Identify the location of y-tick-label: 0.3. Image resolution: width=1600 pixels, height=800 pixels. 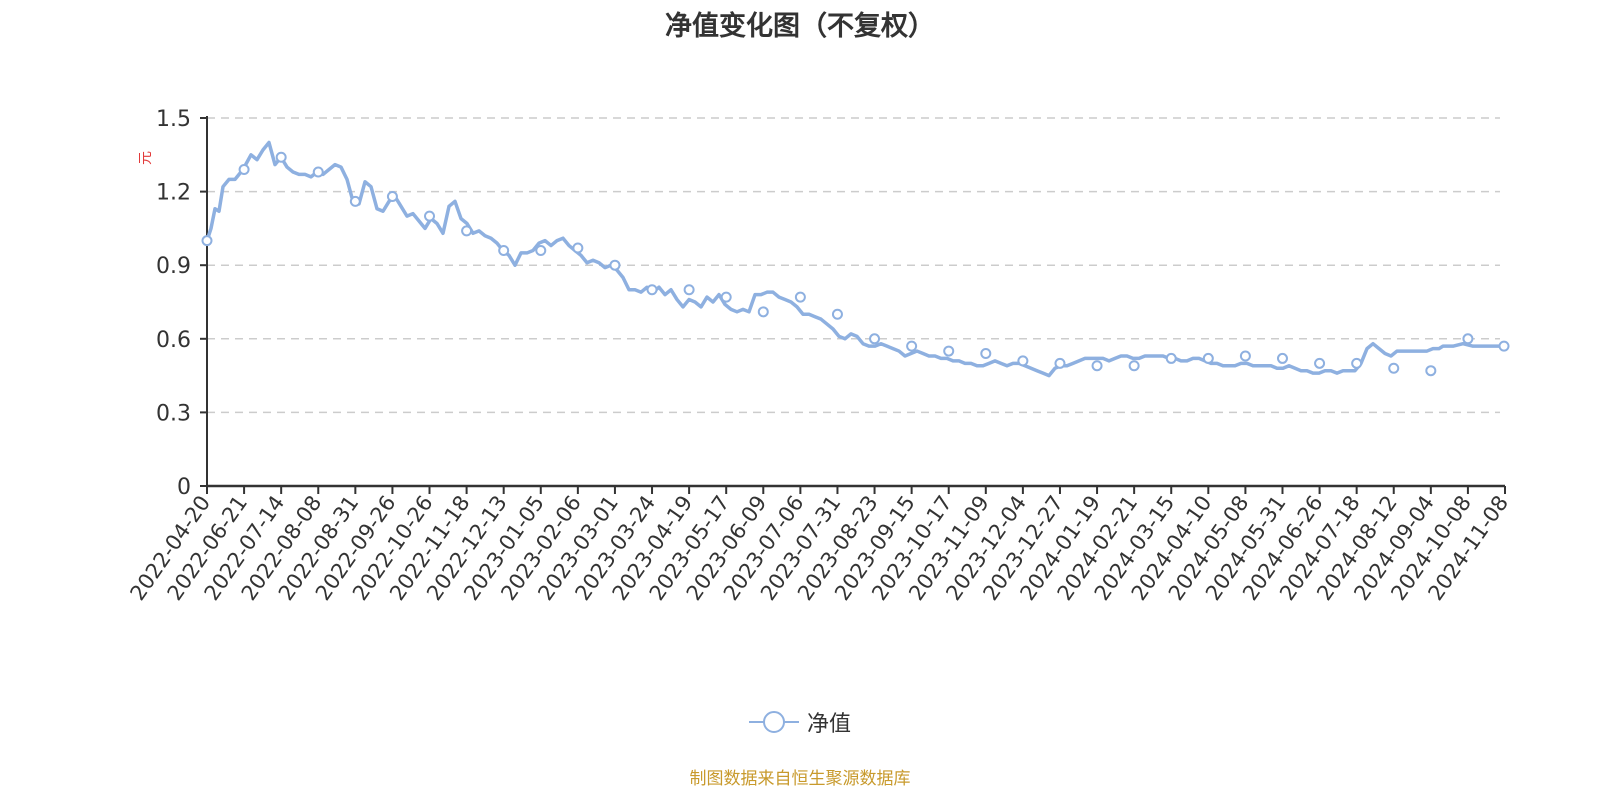
(173, 413).